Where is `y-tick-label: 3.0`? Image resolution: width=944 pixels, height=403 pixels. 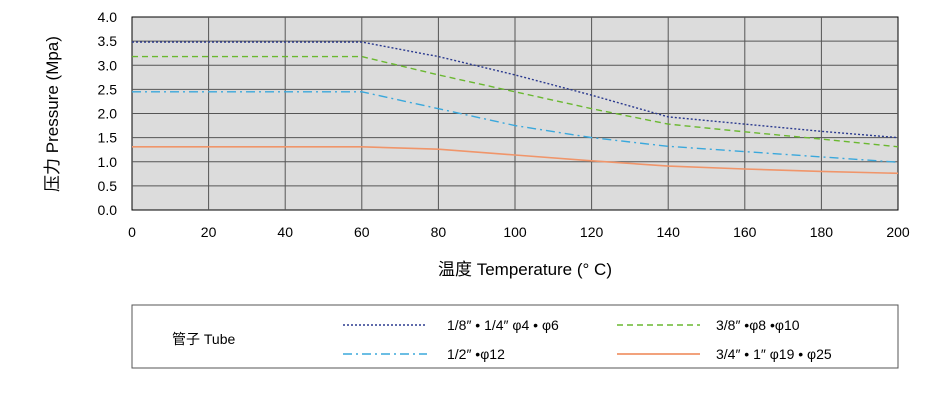
y-tick-label: 3.0 is located at coordinates (108, 65).